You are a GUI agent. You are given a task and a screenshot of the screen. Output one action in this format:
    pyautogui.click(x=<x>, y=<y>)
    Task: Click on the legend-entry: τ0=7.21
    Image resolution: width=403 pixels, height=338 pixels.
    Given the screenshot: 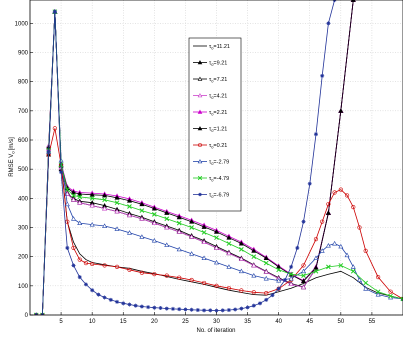 What is the action you would take?
    pyautogui.click(x=210, y=80)
    